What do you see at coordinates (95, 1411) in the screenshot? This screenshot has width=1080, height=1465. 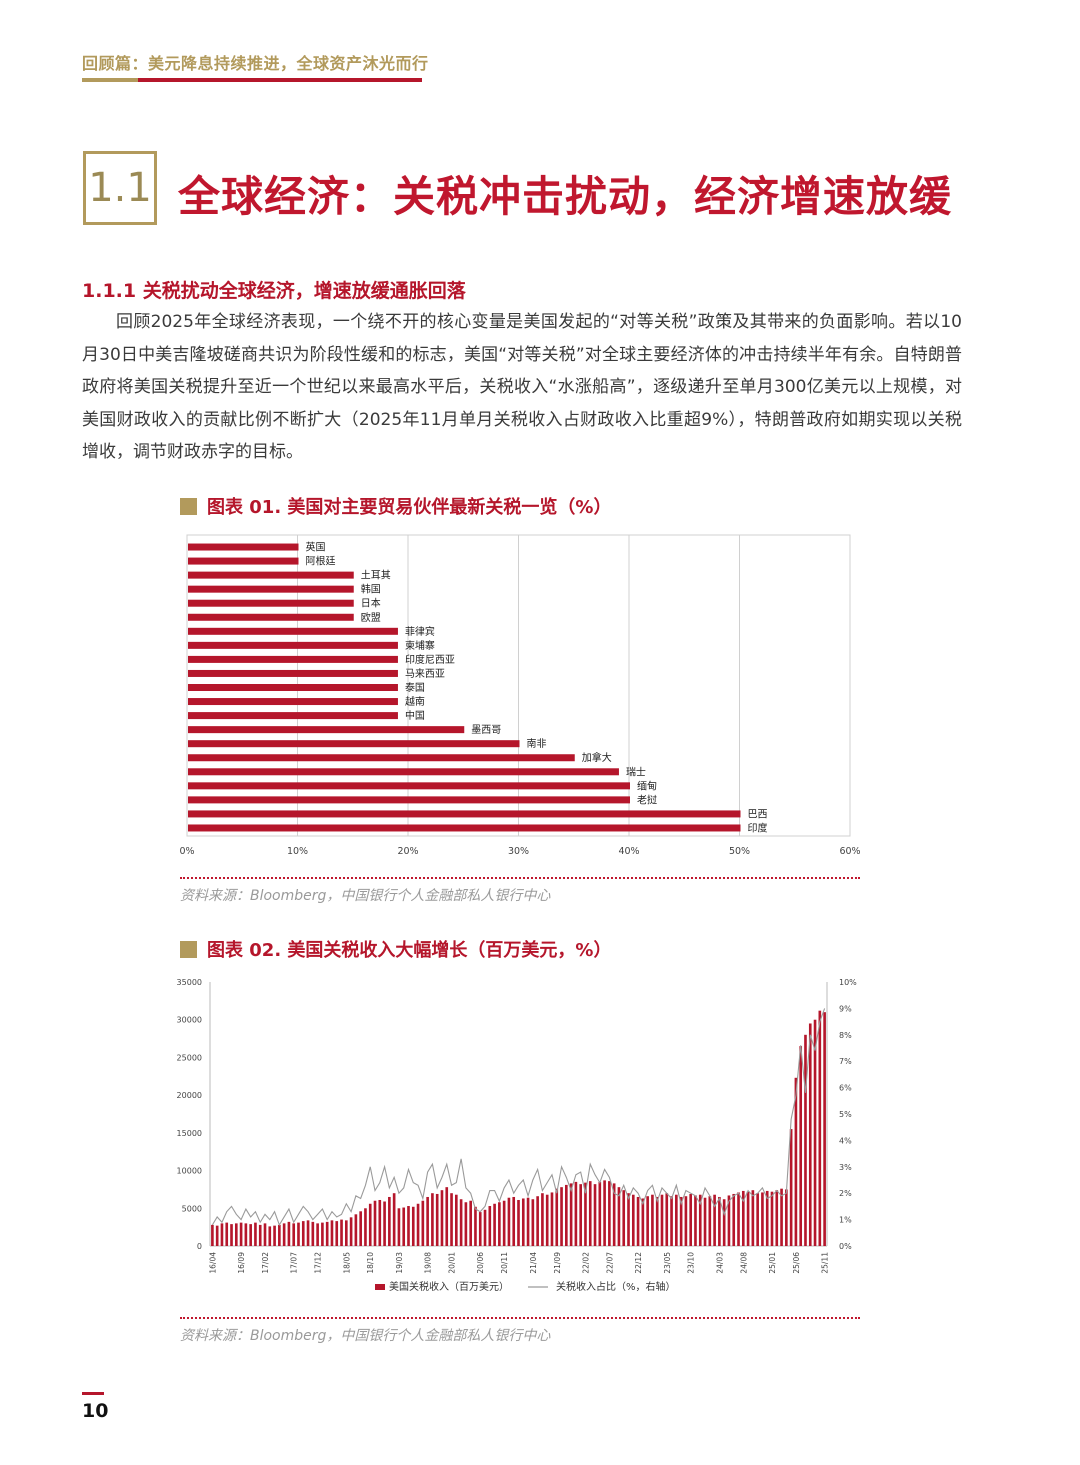 I see `page-number: 10` at bounding box center [95, 1411].